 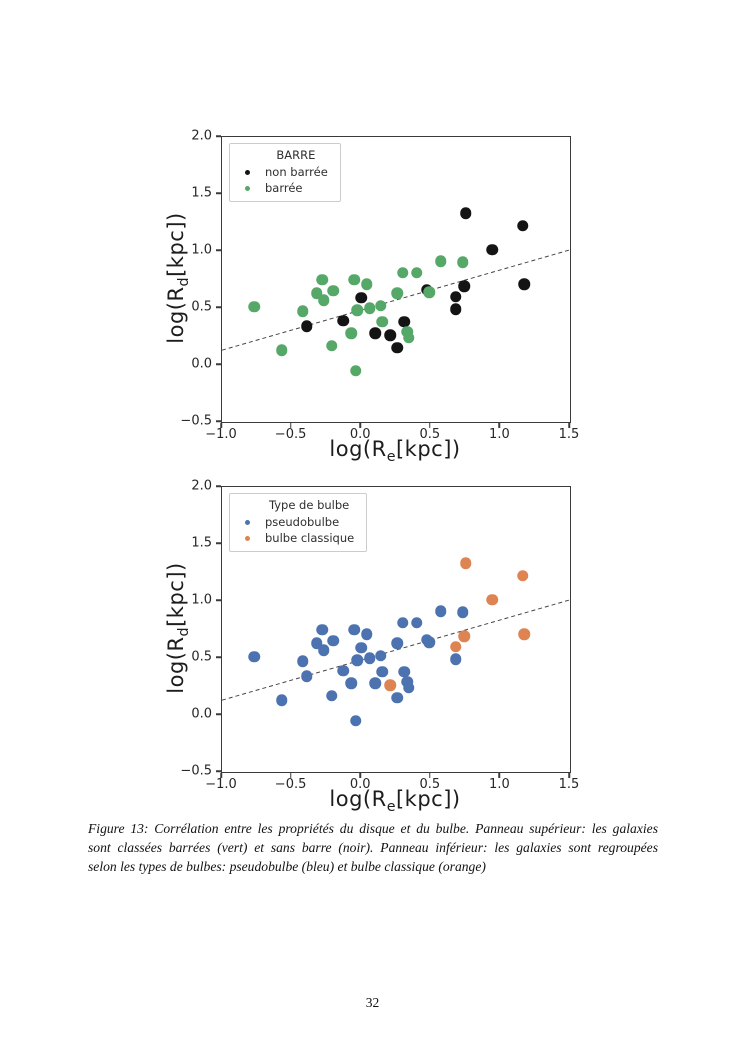 What do you see at coordinates (358, 449) in the screenshot?
I see `x-axis-label-text: log(R` at bounding box center [358, 449].